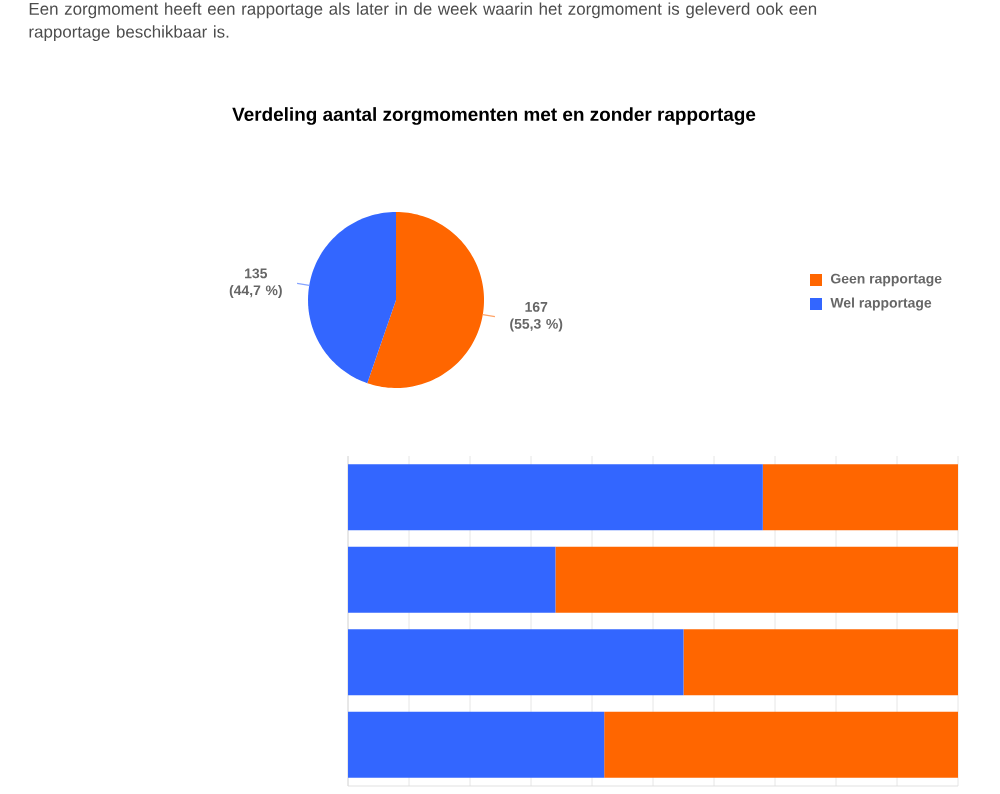 The image size is (1000, 794). I want to click on text: Een zorgmoment heeft een rapportage als later in de week waarin het zorgmoment is geleverd ook een rapportage beschikbaar is., so click(423, 22).